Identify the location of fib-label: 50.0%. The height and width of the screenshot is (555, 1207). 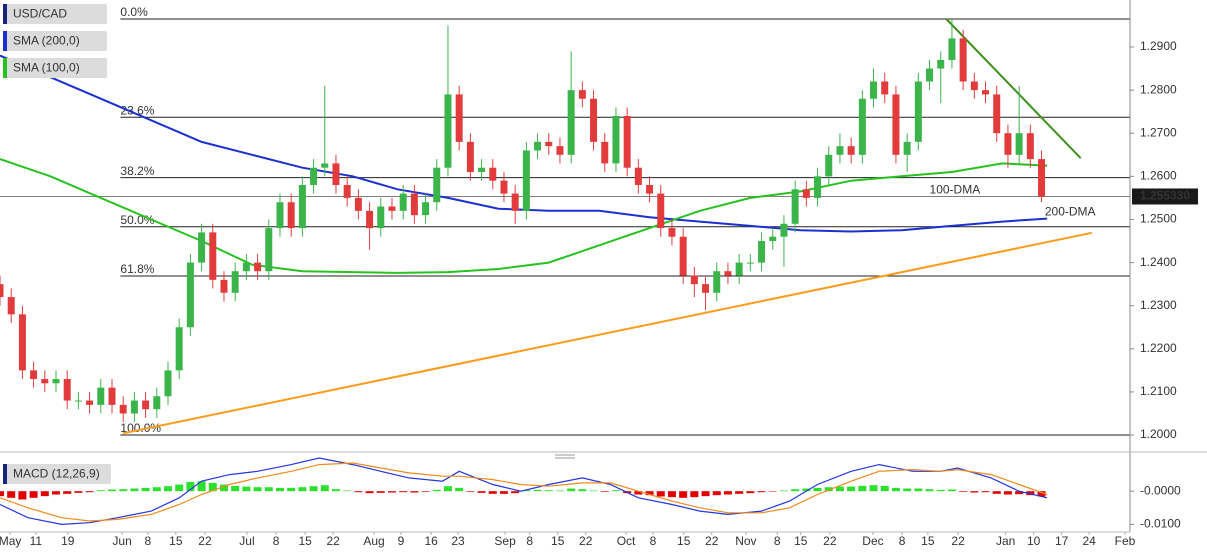
(137, 220).